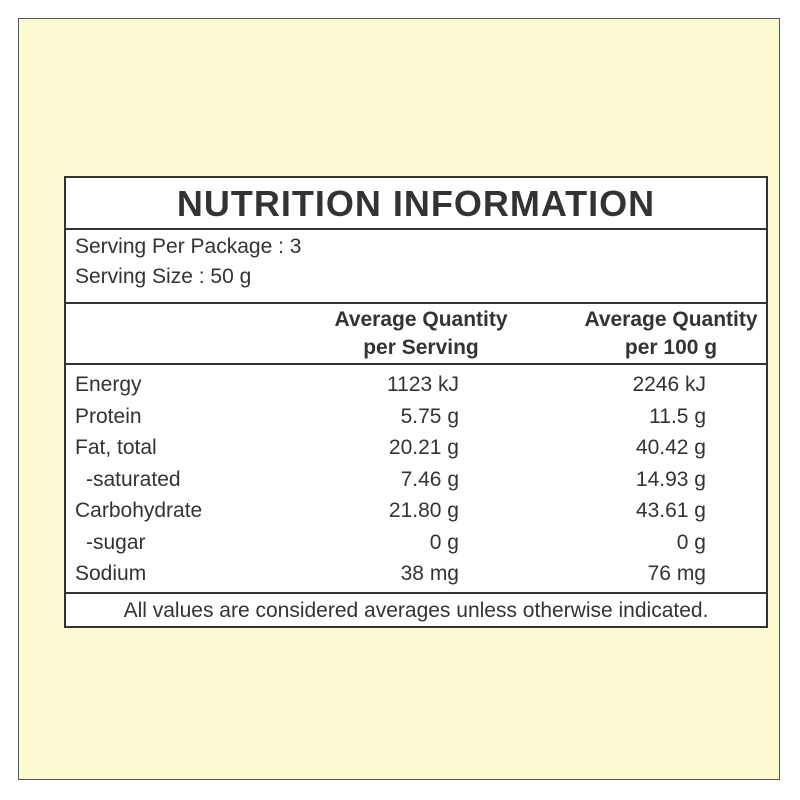 The image size is (800, 800). Describe the element at coordinates (139, 510) in the screenshot. I see `nutrient-name: Carbohydrate` at that location.